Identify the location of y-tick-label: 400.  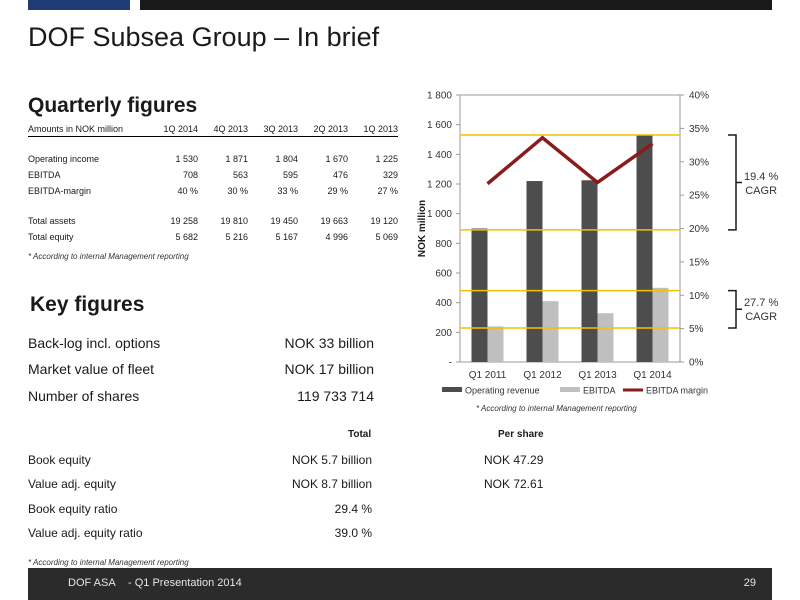
(443, 303).